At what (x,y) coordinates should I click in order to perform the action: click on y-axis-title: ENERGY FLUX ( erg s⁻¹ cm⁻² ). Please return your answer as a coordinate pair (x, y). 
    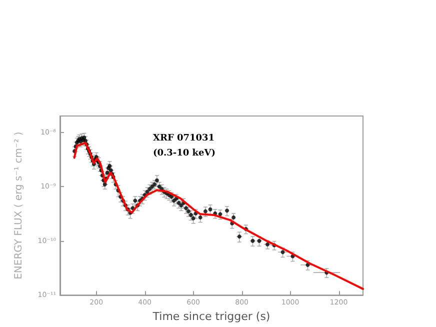
    Looking at the image, I should click on (19, 206).